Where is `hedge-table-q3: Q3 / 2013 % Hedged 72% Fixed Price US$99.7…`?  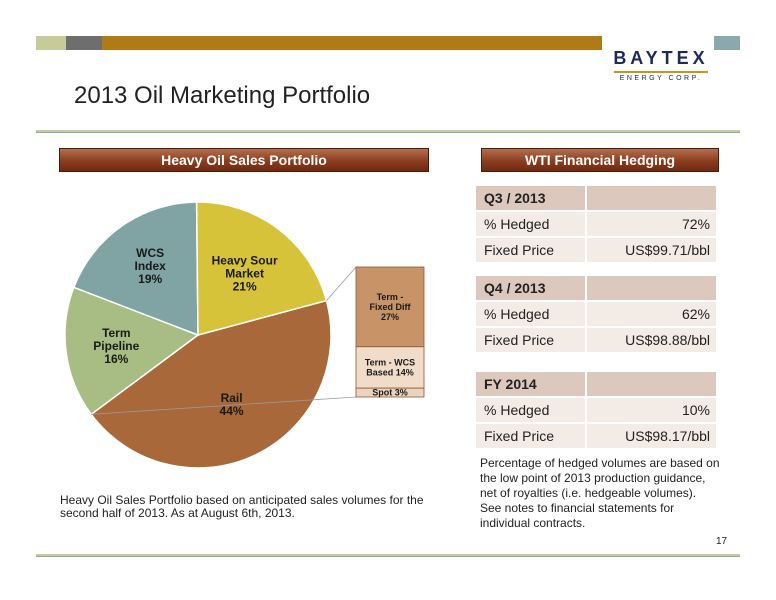 hedge-table-q3: Q3 / 2013 % Hedged 72% Fixed Price US$99.7… is located at coordinates (596, 225).